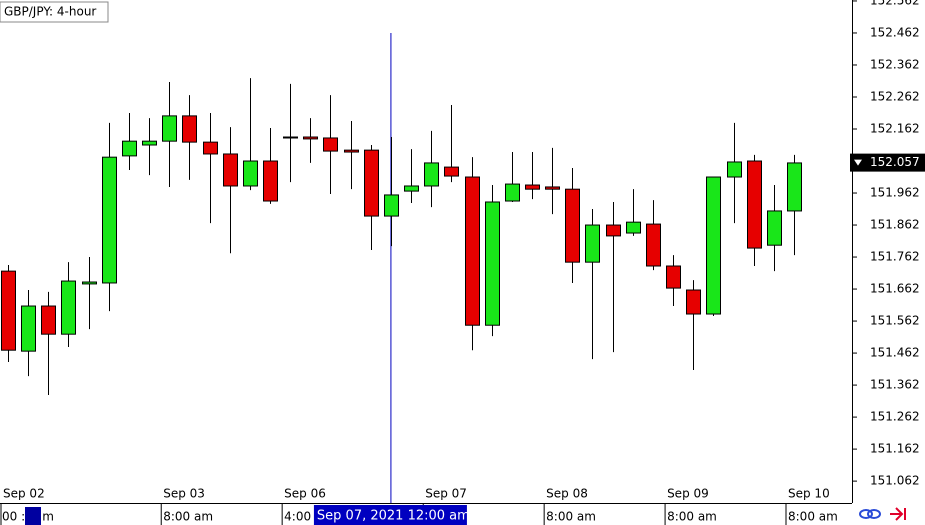 The width and height of the screenshot is (925, 525). What do you see at coordinates (895, 481) in the screenshot?
I see `y-tick-label: 151.062` at bounding box center [895, 481].